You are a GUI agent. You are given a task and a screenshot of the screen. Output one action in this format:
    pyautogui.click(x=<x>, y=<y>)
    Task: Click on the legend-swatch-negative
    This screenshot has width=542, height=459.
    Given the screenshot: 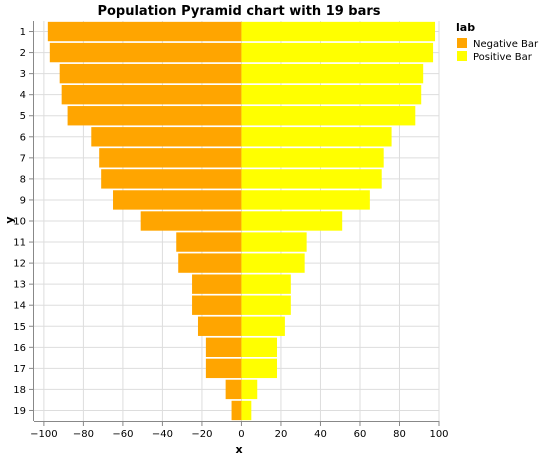 What is the action you would take?
    pyautogui.click(x=462, y=43)
    